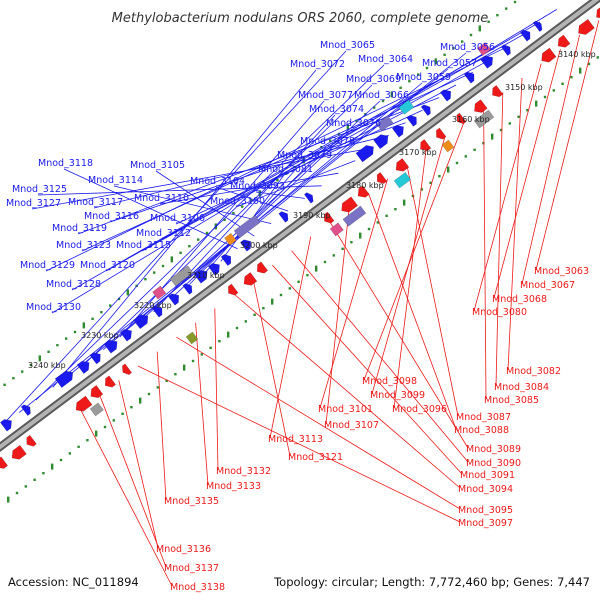 The width and height of the screenshot is (600, 600). Describe the element at coordinates (192, 338) in the screenshot. I see `olive-block` at that location.